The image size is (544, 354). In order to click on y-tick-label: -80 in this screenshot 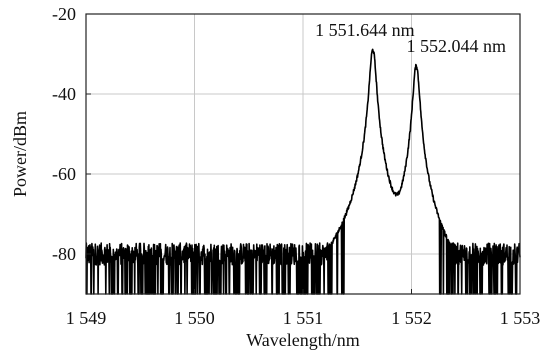, I will do `click(64, 254)`.